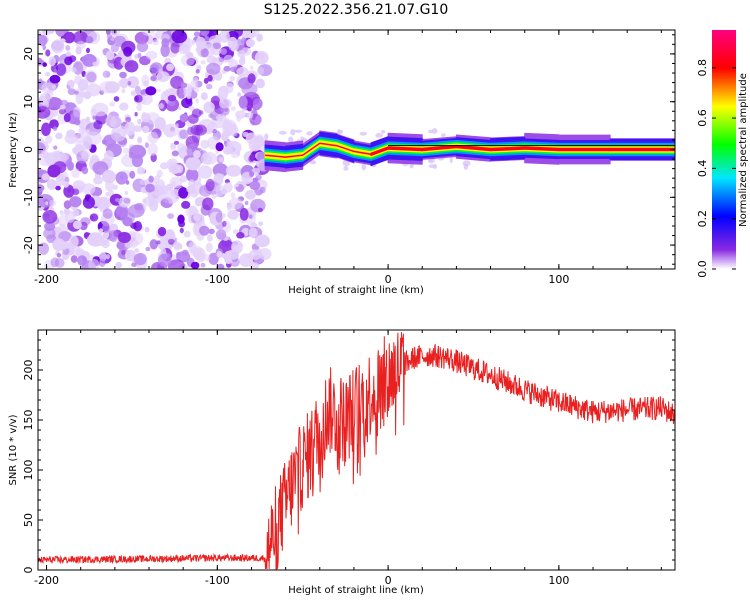  What do you see at coordinates (716, 168) in the screenshot?
I see `colorbar-ticks: 0.0 0.2 0.4 0.6 0.8` at bounding box center [716, 168].